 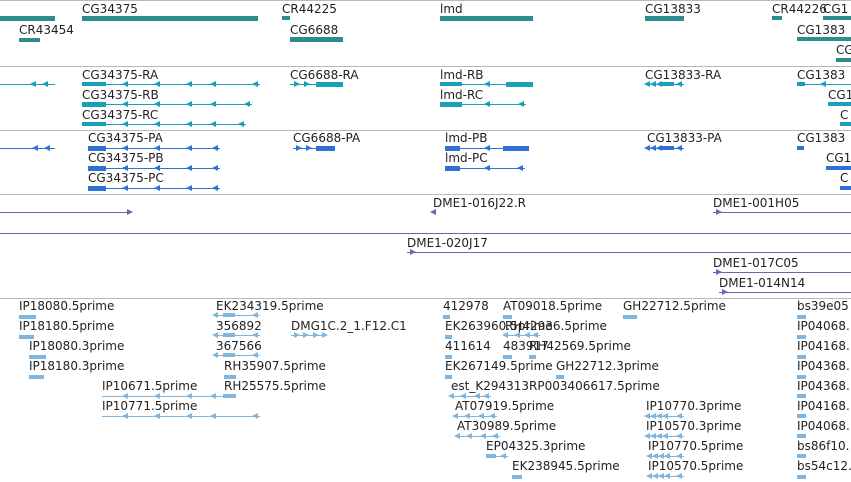 I want to click on feature-label: IP10671.5prime, so click(x=150, y=386).